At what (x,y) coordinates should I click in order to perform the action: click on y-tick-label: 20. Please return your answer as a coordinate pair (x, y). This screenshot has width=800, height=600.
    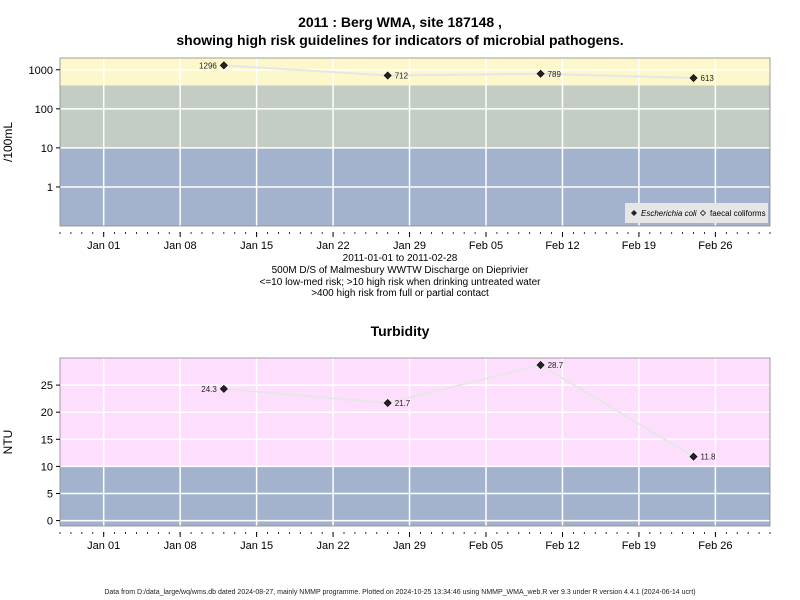
    Looking at the image, I should click on (47, 413).